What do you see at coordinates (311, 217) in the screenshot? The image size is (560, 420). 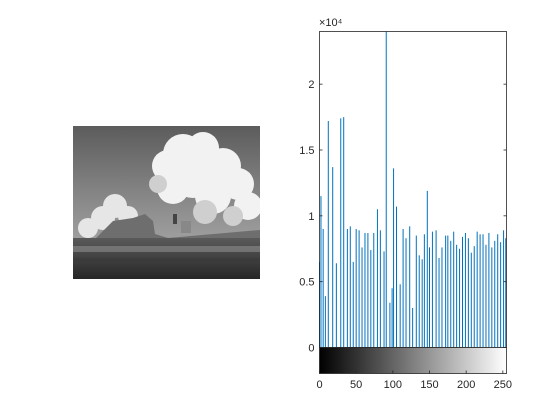 I see `y-tick-label: 1` at bounding box center [311, 217].